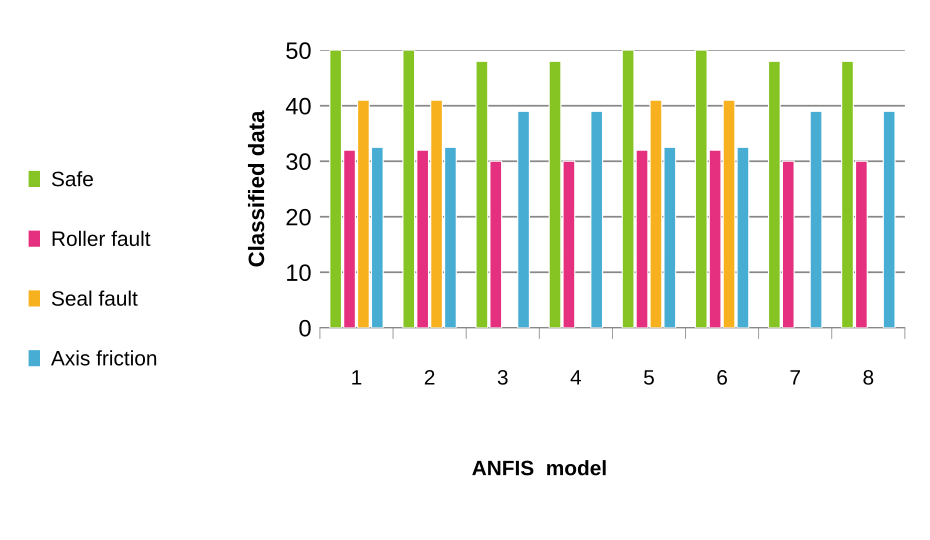  I want to click on y-axis-title: Classified data, so click(256, 188).